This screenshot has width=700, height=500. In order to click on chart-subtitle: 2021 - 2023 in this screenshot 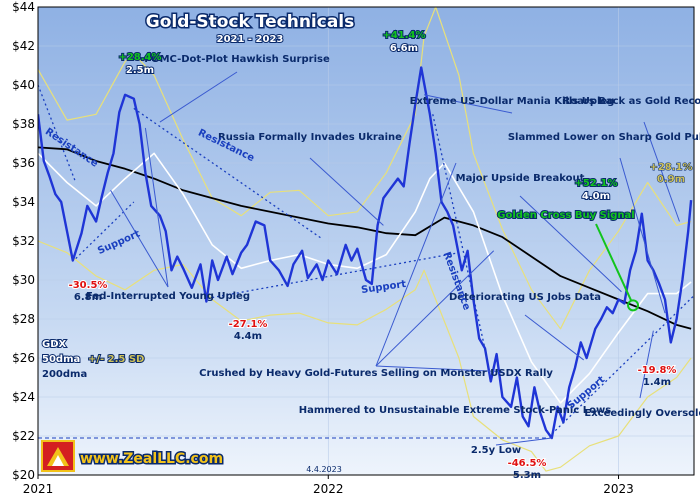, I will do `click(250, 39)`.